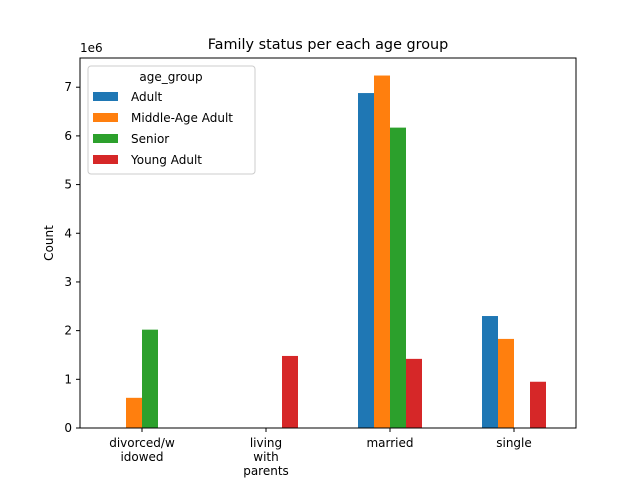  What do you see at coordinates (49, 243) in the screenshot?
I see `y-axis-label: Count` at bounding box center [49, 243].